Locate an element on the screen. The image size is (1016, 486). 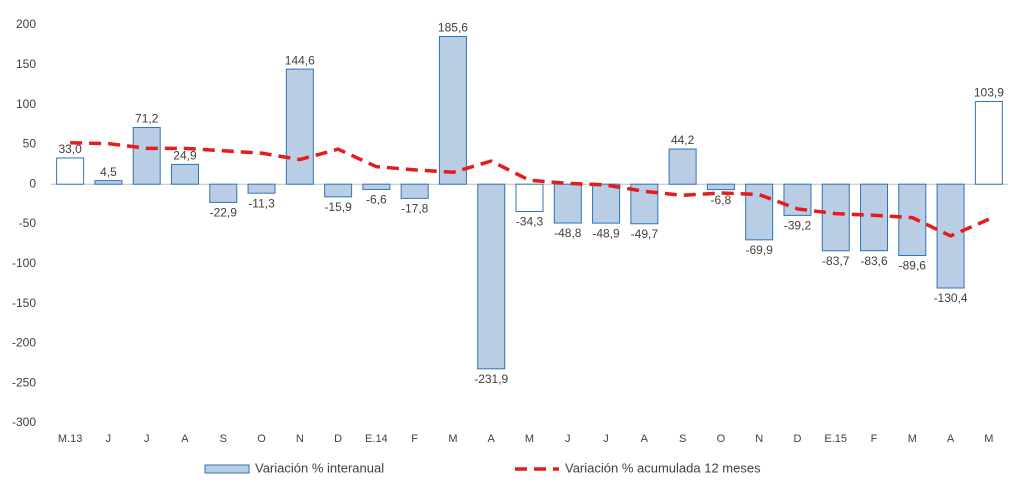
y-tick-label: -100 is located at coordinates (24, 263).